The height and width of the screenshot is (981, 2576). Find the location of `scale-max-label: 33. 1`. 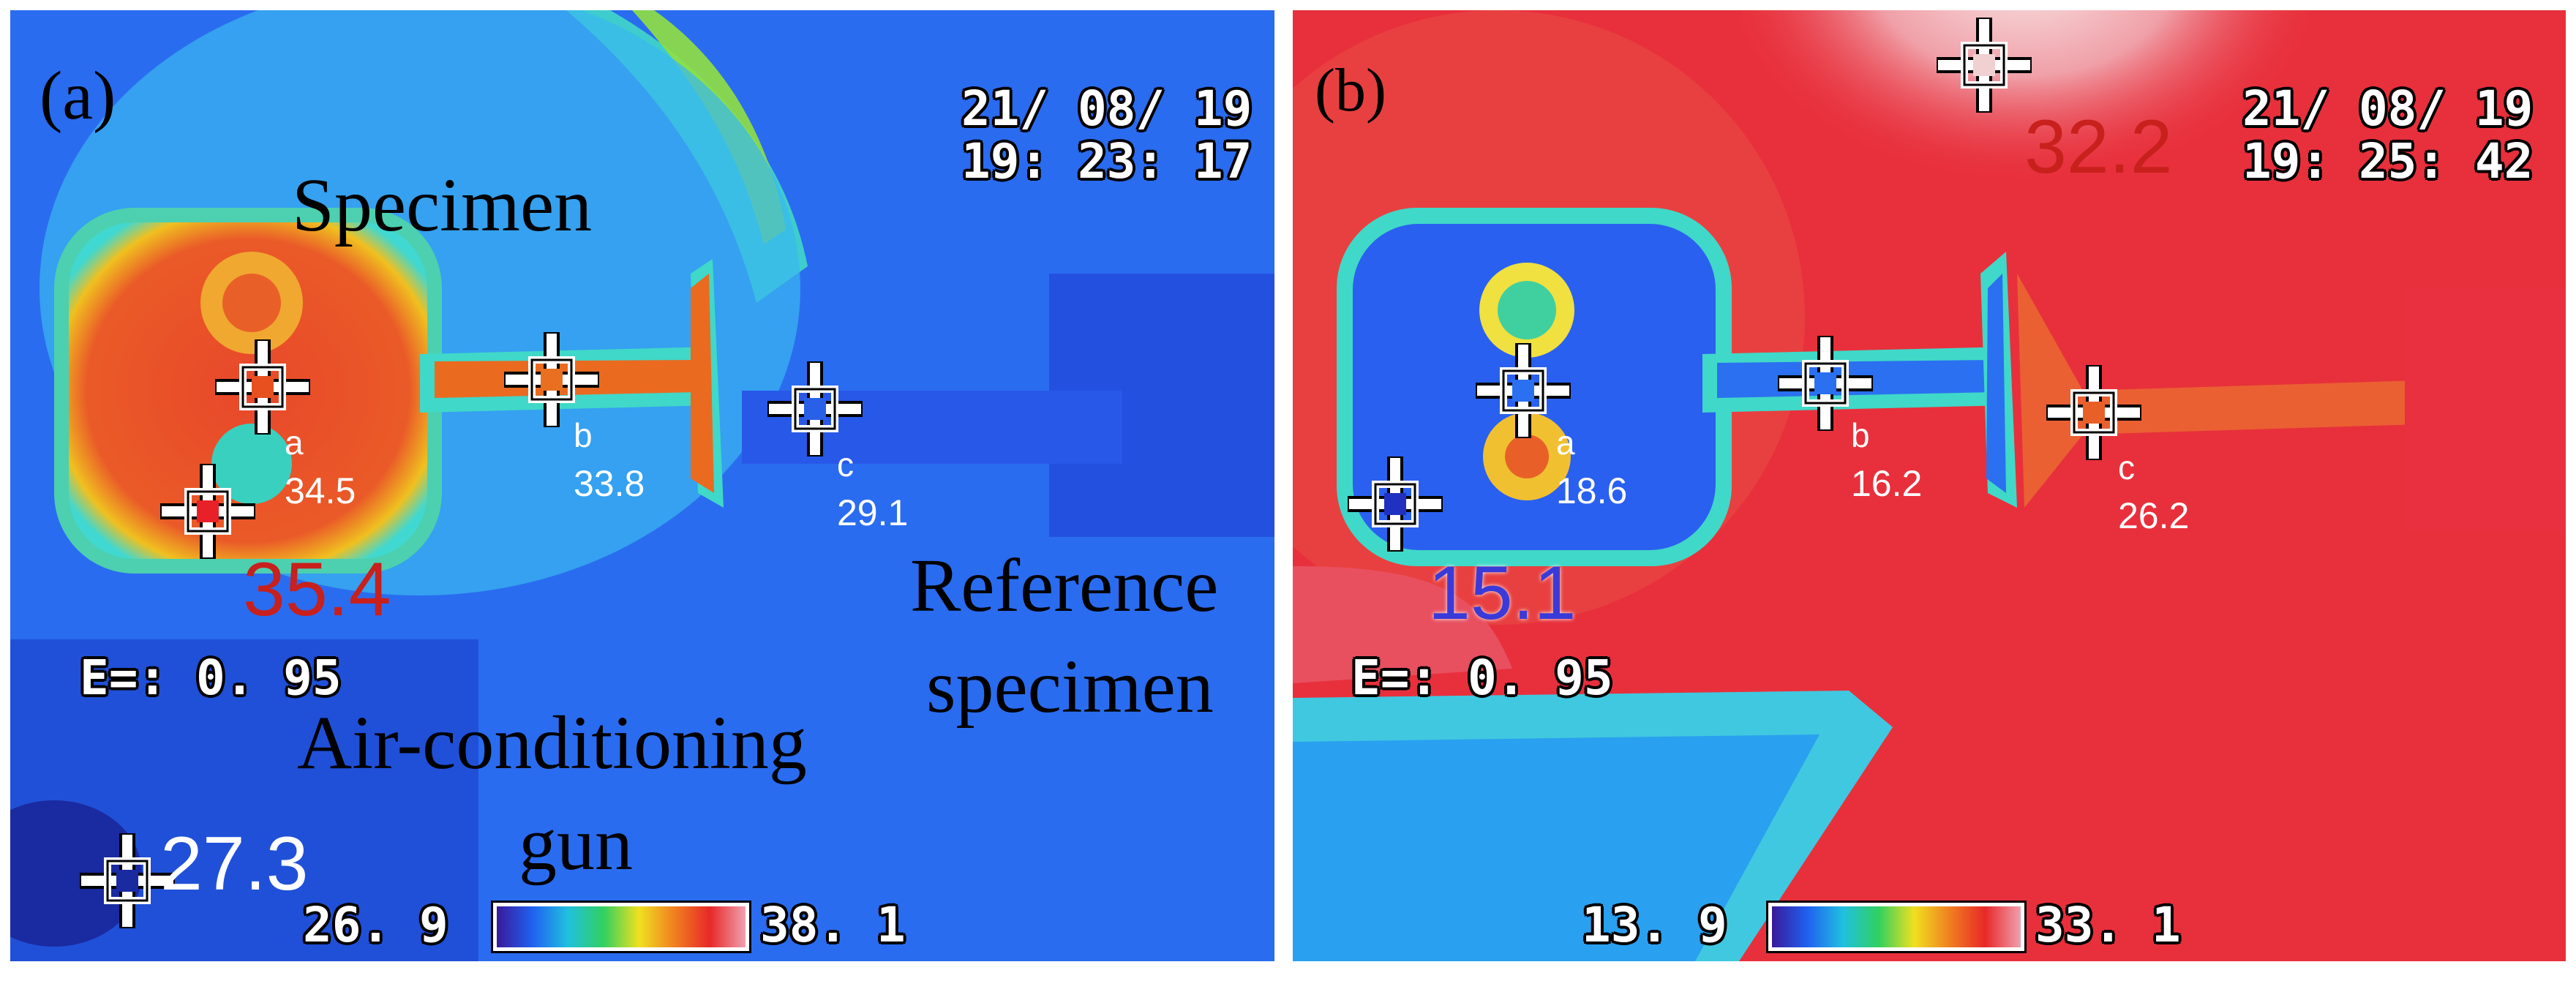

scale-max-label: 33. 1 is located at coordinates (2108, 925).